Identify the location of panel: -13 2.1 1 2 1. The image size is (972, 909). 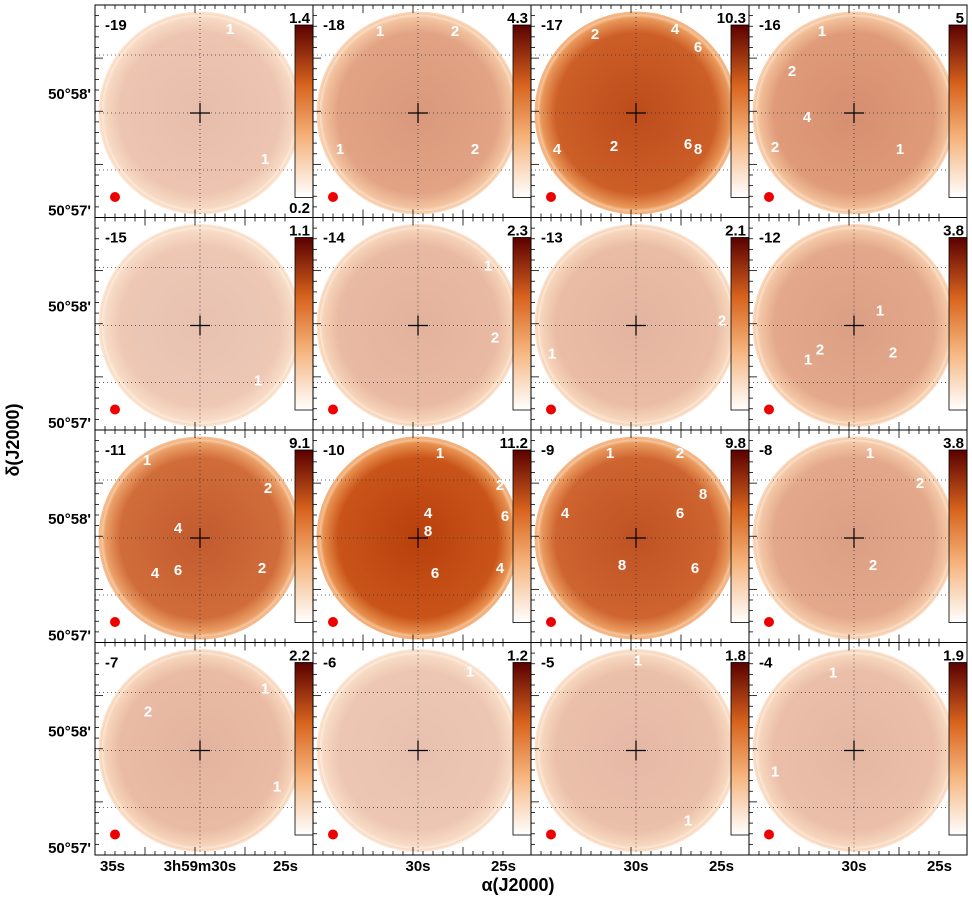
(640, 324).